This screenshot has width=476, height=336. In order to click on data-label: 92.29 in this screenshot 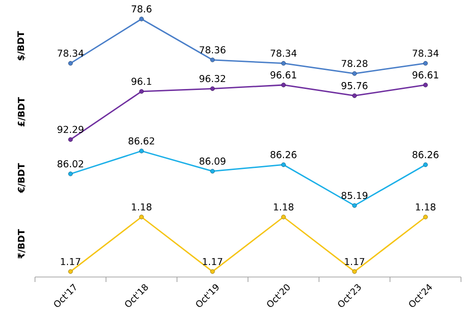, I will do `click(71, 130)`.